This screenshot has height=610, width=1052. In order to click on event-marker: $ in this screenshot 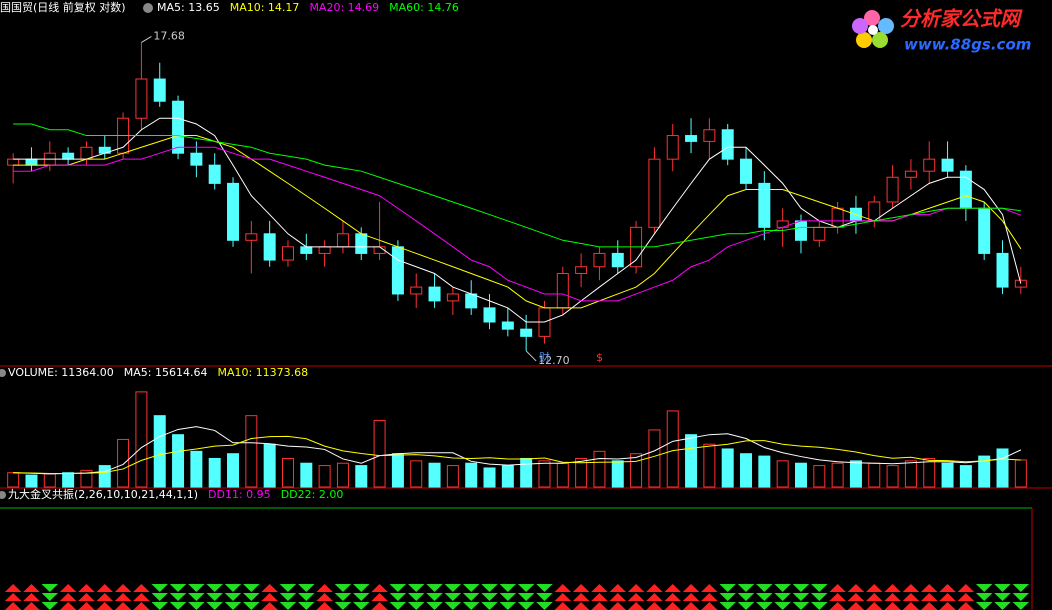, I will do `click(599, 357)`.